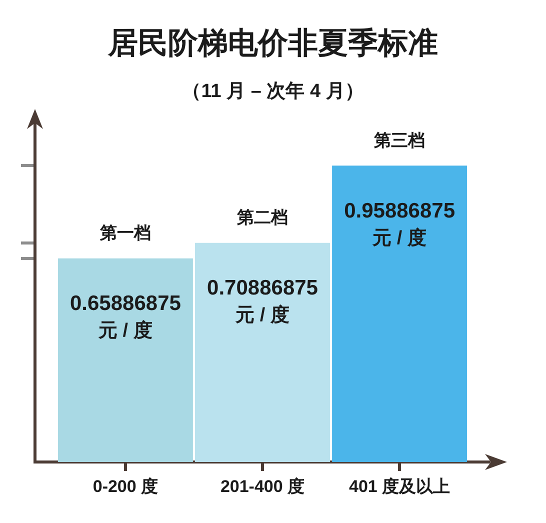 This screenshot has width=546, height=523. Describe the element at coordinates (126, 317) in the screenshot. I see `data-label: 0.65886875 元 / 度` at that location.